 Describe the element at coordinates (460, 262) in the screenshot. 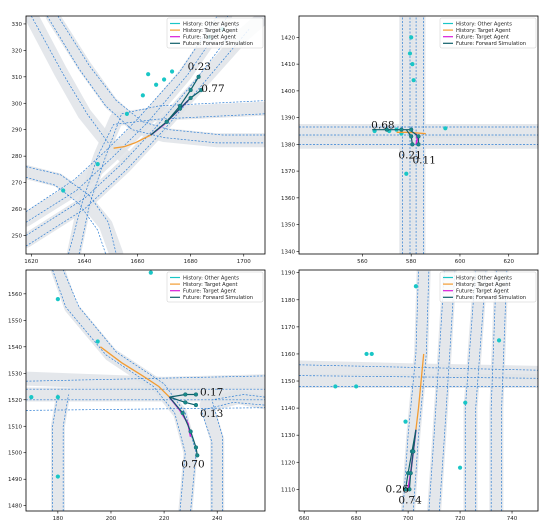

I see `x-tick-label: 600` at that location.